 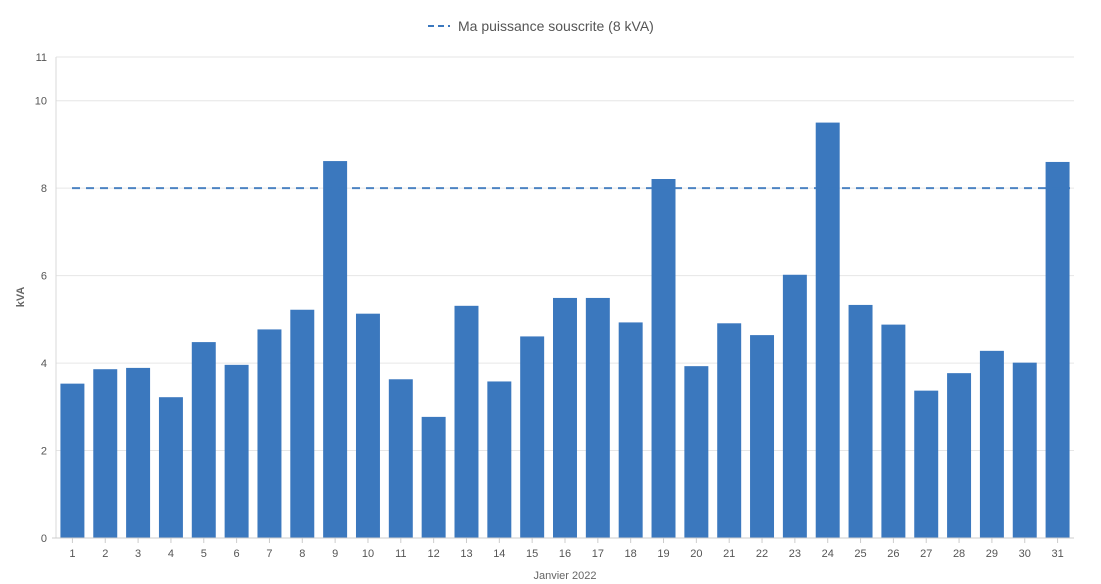 What do you see at coordinates (992, 554) in the screenshot?
I see `x-tick-label: 29` at bounding box center [992, 554].